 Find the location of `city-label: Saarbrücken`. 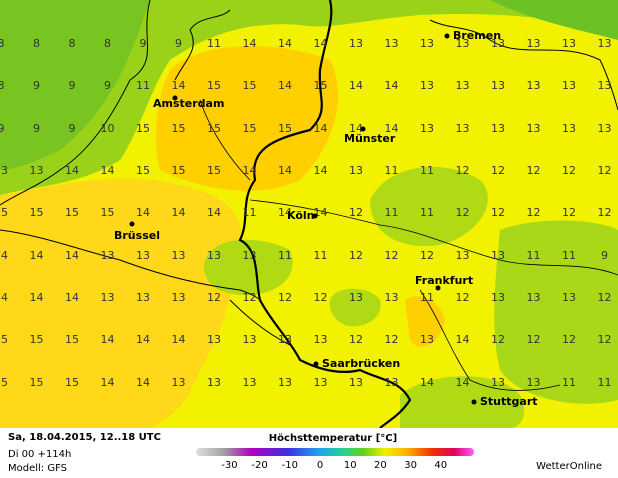

city-label: Saarbrücken is located at coordinates (361, 363).